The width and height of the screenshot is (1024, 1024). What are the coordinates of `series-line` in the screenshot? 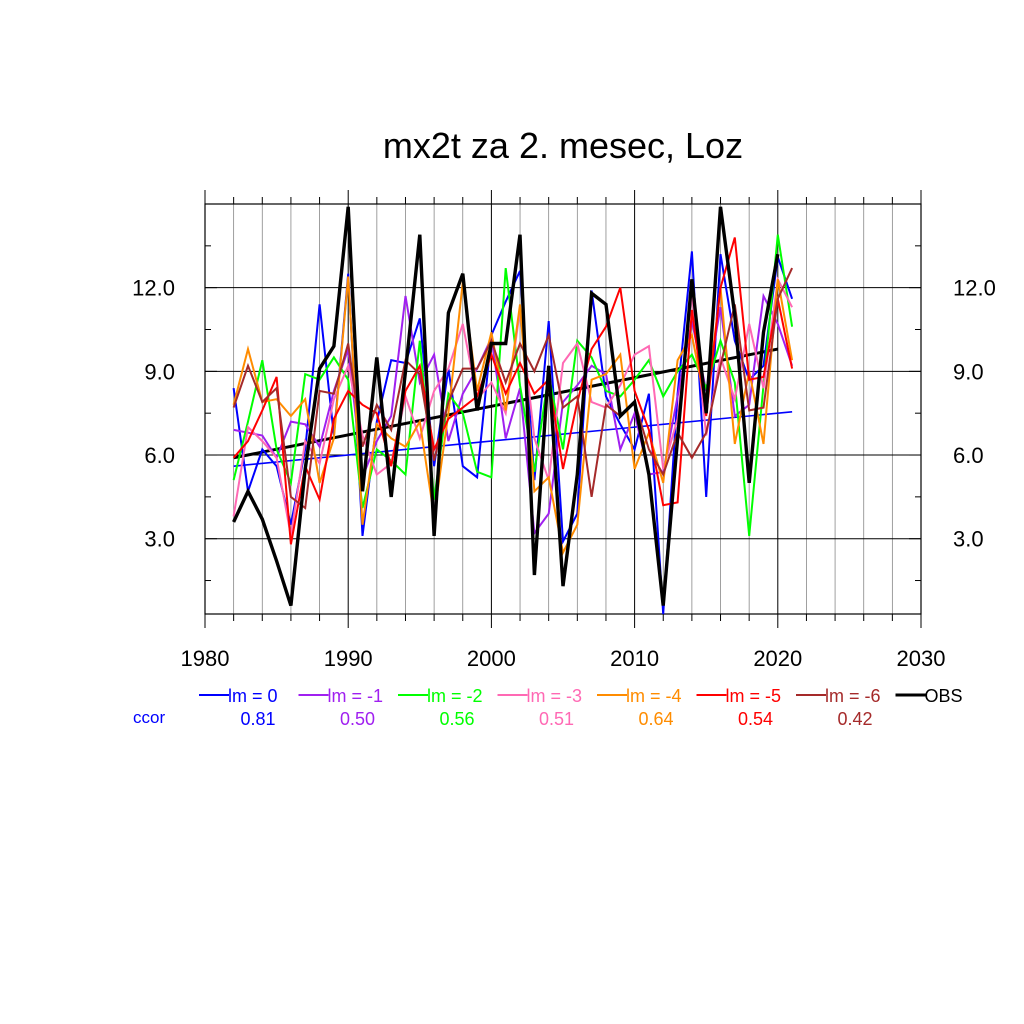 It's located at (513, 388).